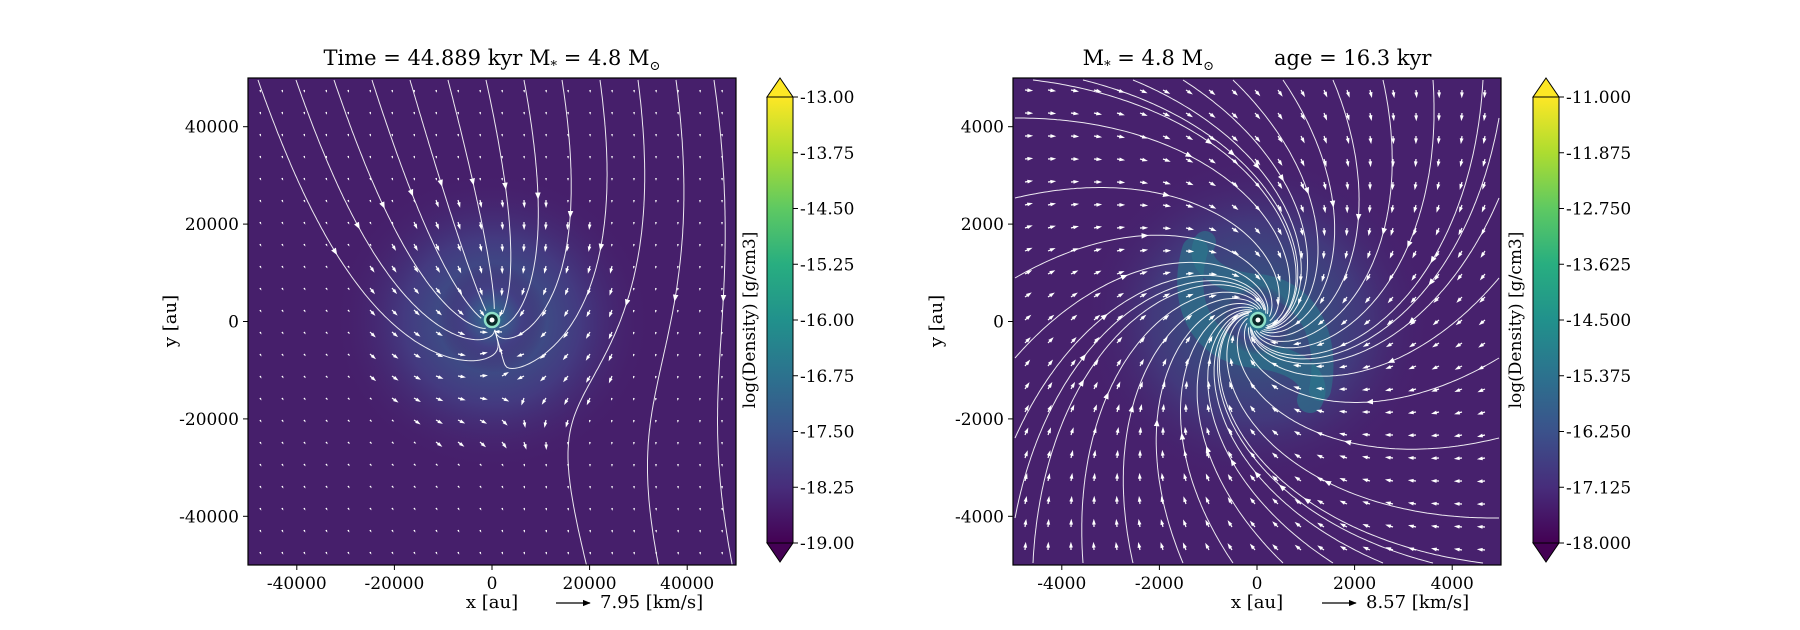 The height and width of the screenshot is (630, 1800). Describe the element at coordinates (780, 552) in the screenshot. I see `colorbar-extend-min-left` at that location.